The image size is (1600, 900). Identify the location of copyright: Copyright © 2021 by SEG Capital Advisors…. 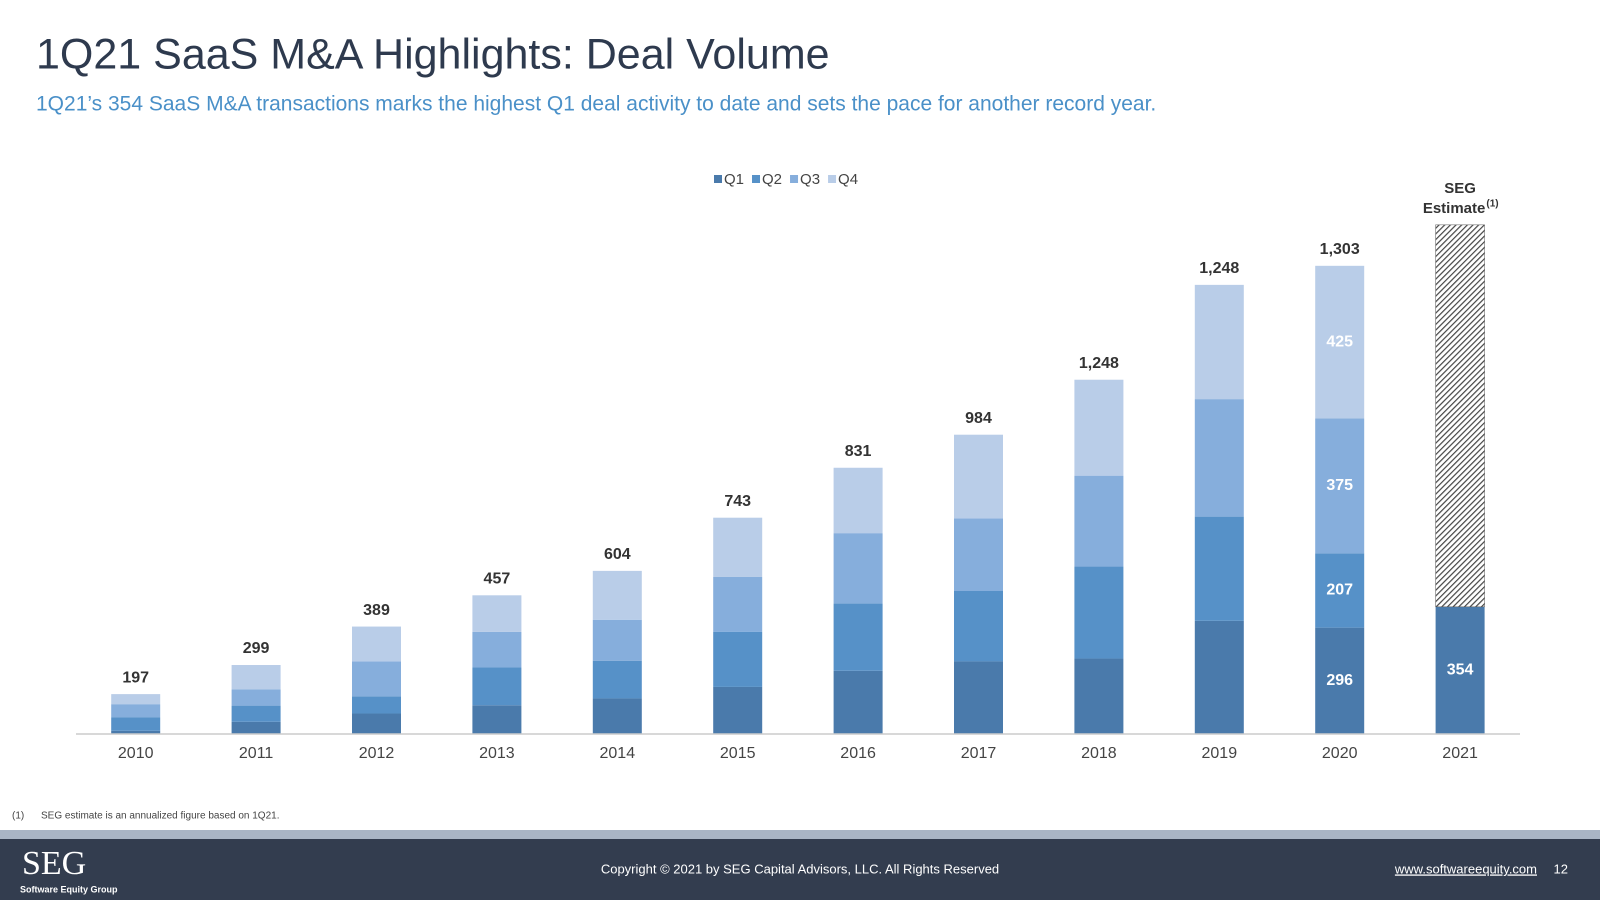
(800, 868).